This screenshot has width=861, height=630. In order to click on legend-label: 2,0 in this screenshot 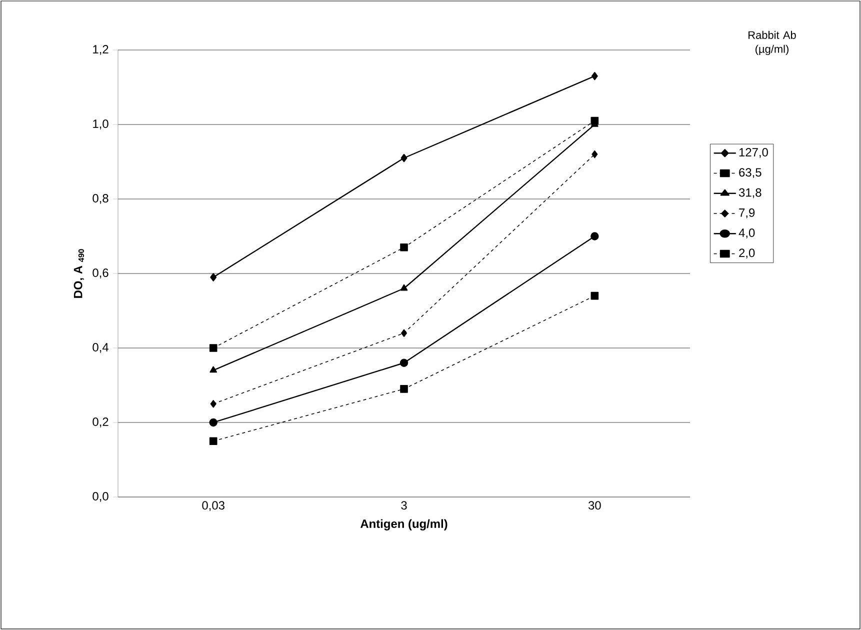, I will do `click(747, 253)`.